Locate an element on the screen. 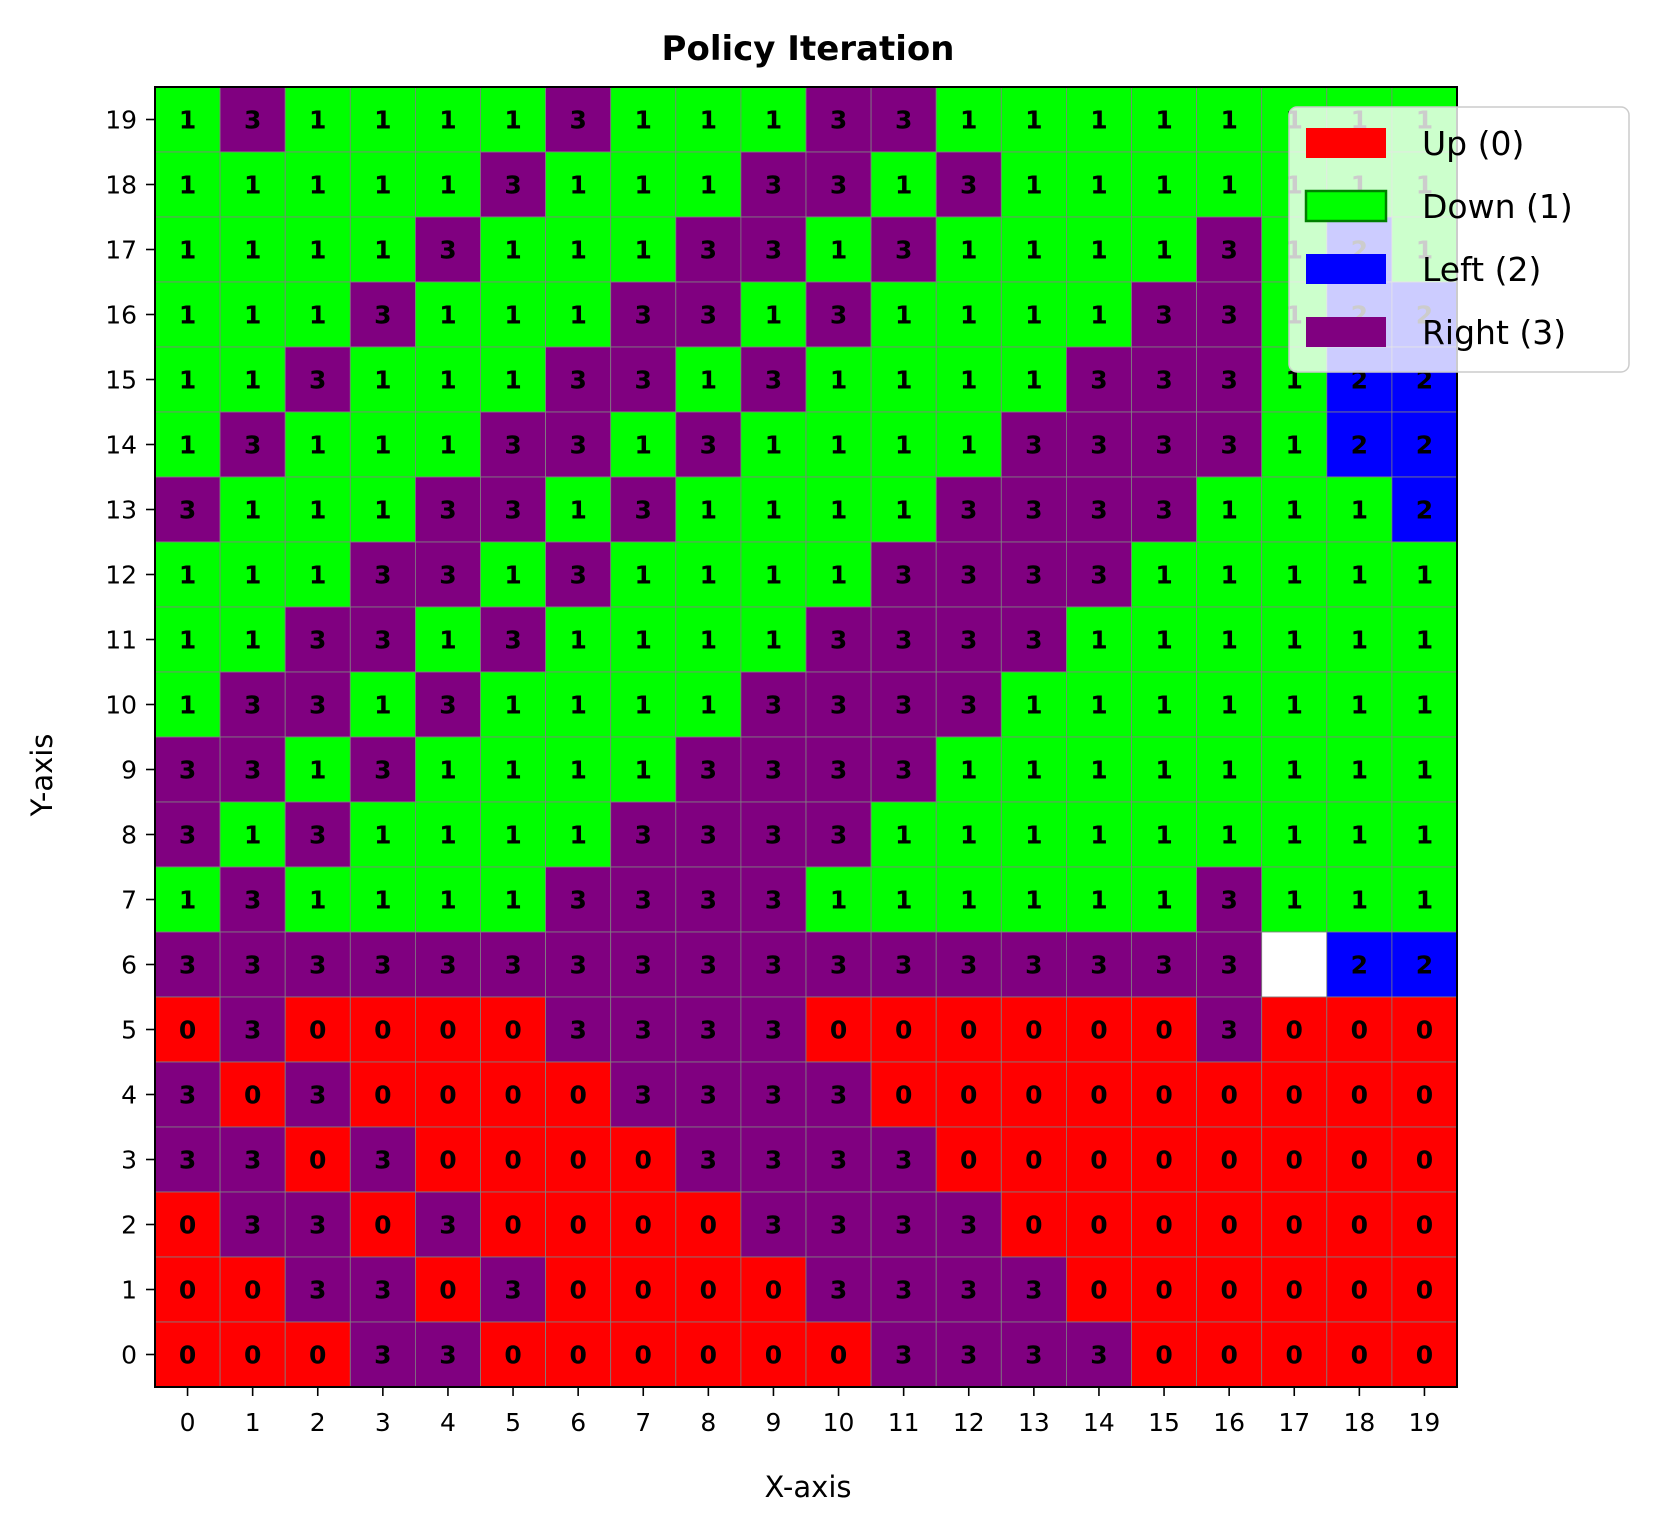  x-tick-label: 19 is located at coordinates (1425, 1422).